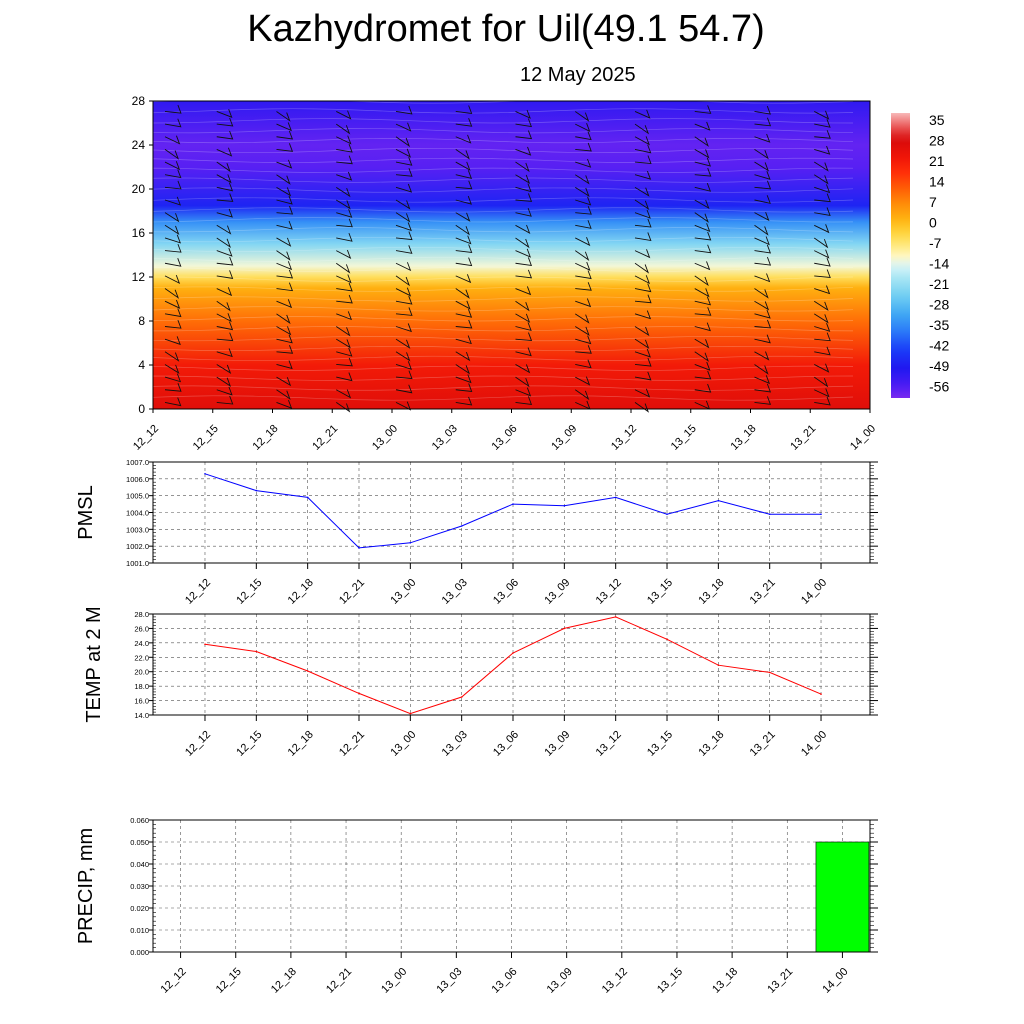 The image size is (1024, 1024). What do you see at coordinates (141, 657) in the screenshot?
I see `y-tick-label: 22.0` at bounding box center [141, 657].